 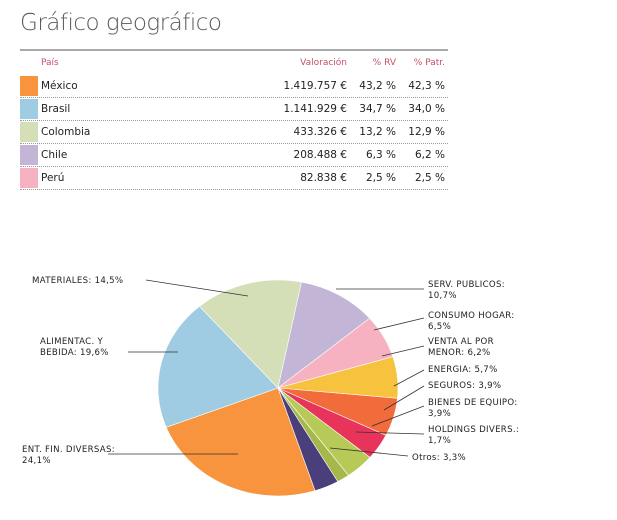 What do you see at coordinates (442, 296) in the screenshot?
I see `slice-label-line: 10,7%` at bounding box center [442, 296].